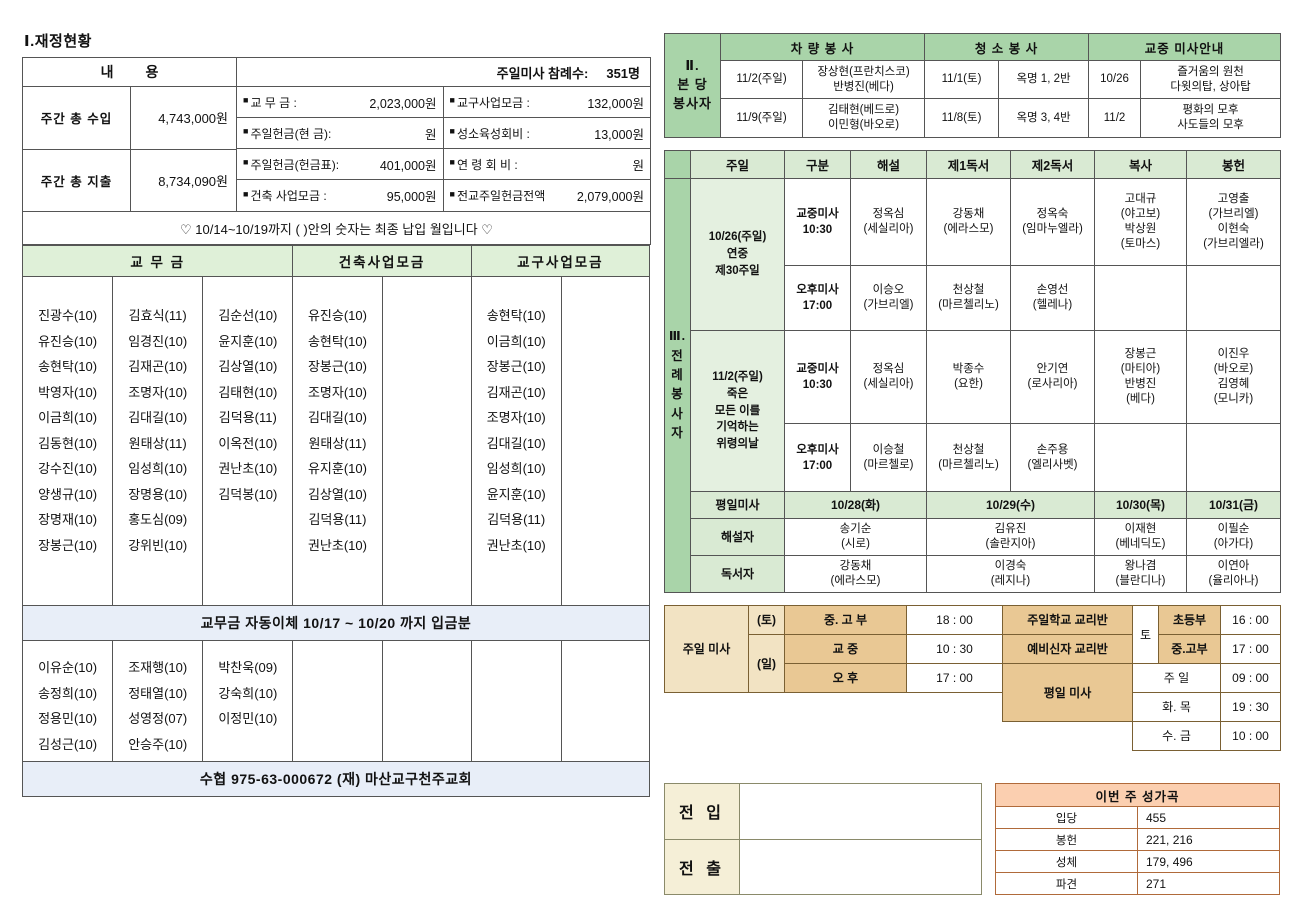 The image size is (1300, 917). I want to click on liturgy-label-line: 사, so click(677, 413).